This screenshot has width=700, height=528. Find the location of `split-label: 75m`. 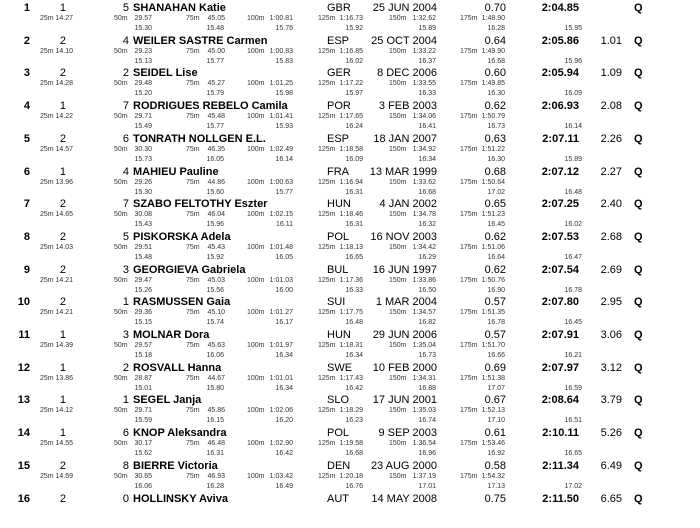

split-label: 75m is located at coordinates (193, 378).